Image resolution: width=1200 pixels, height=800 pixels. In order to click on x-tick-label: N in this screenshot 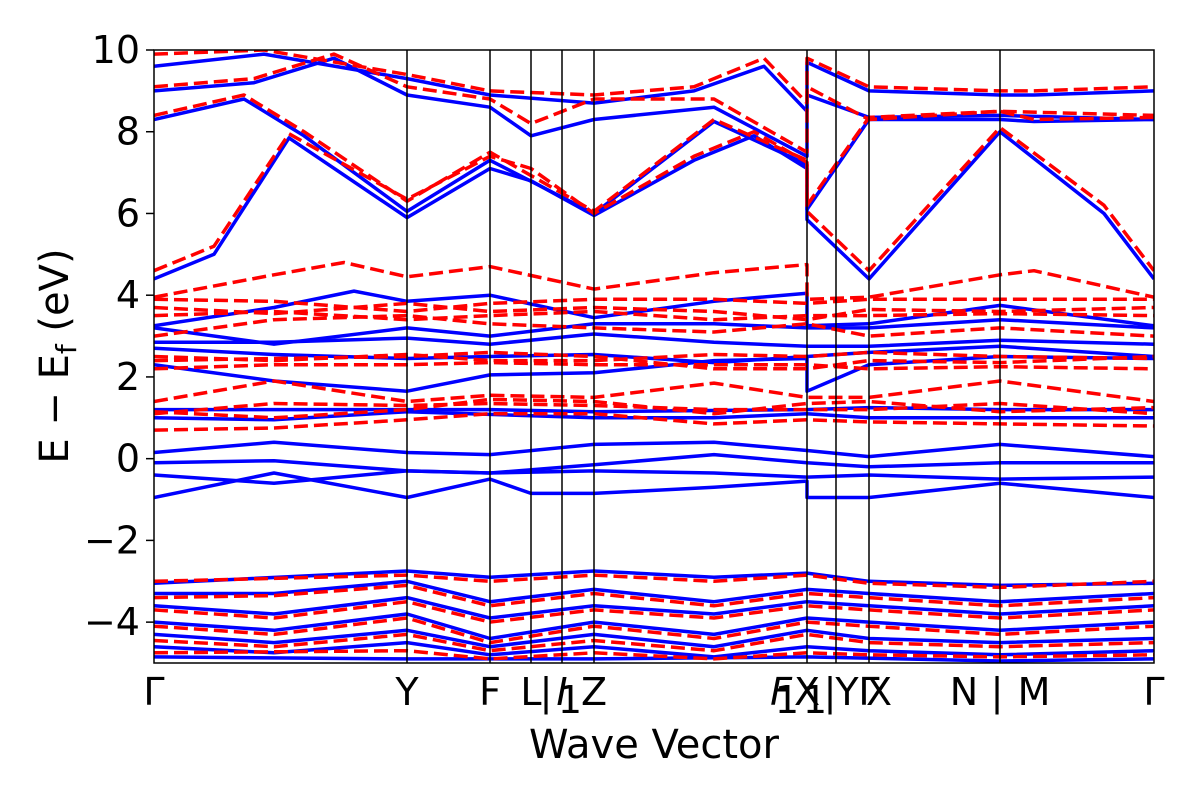, I will do `click(964, 692)`.